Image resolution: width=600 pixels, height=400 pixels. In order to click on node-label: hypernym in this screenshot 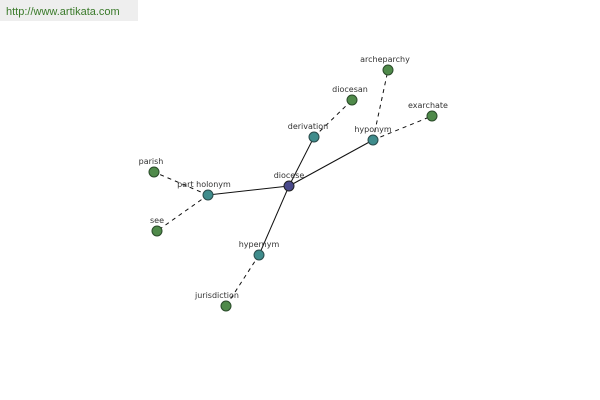, I will do `click(259, 244)`.